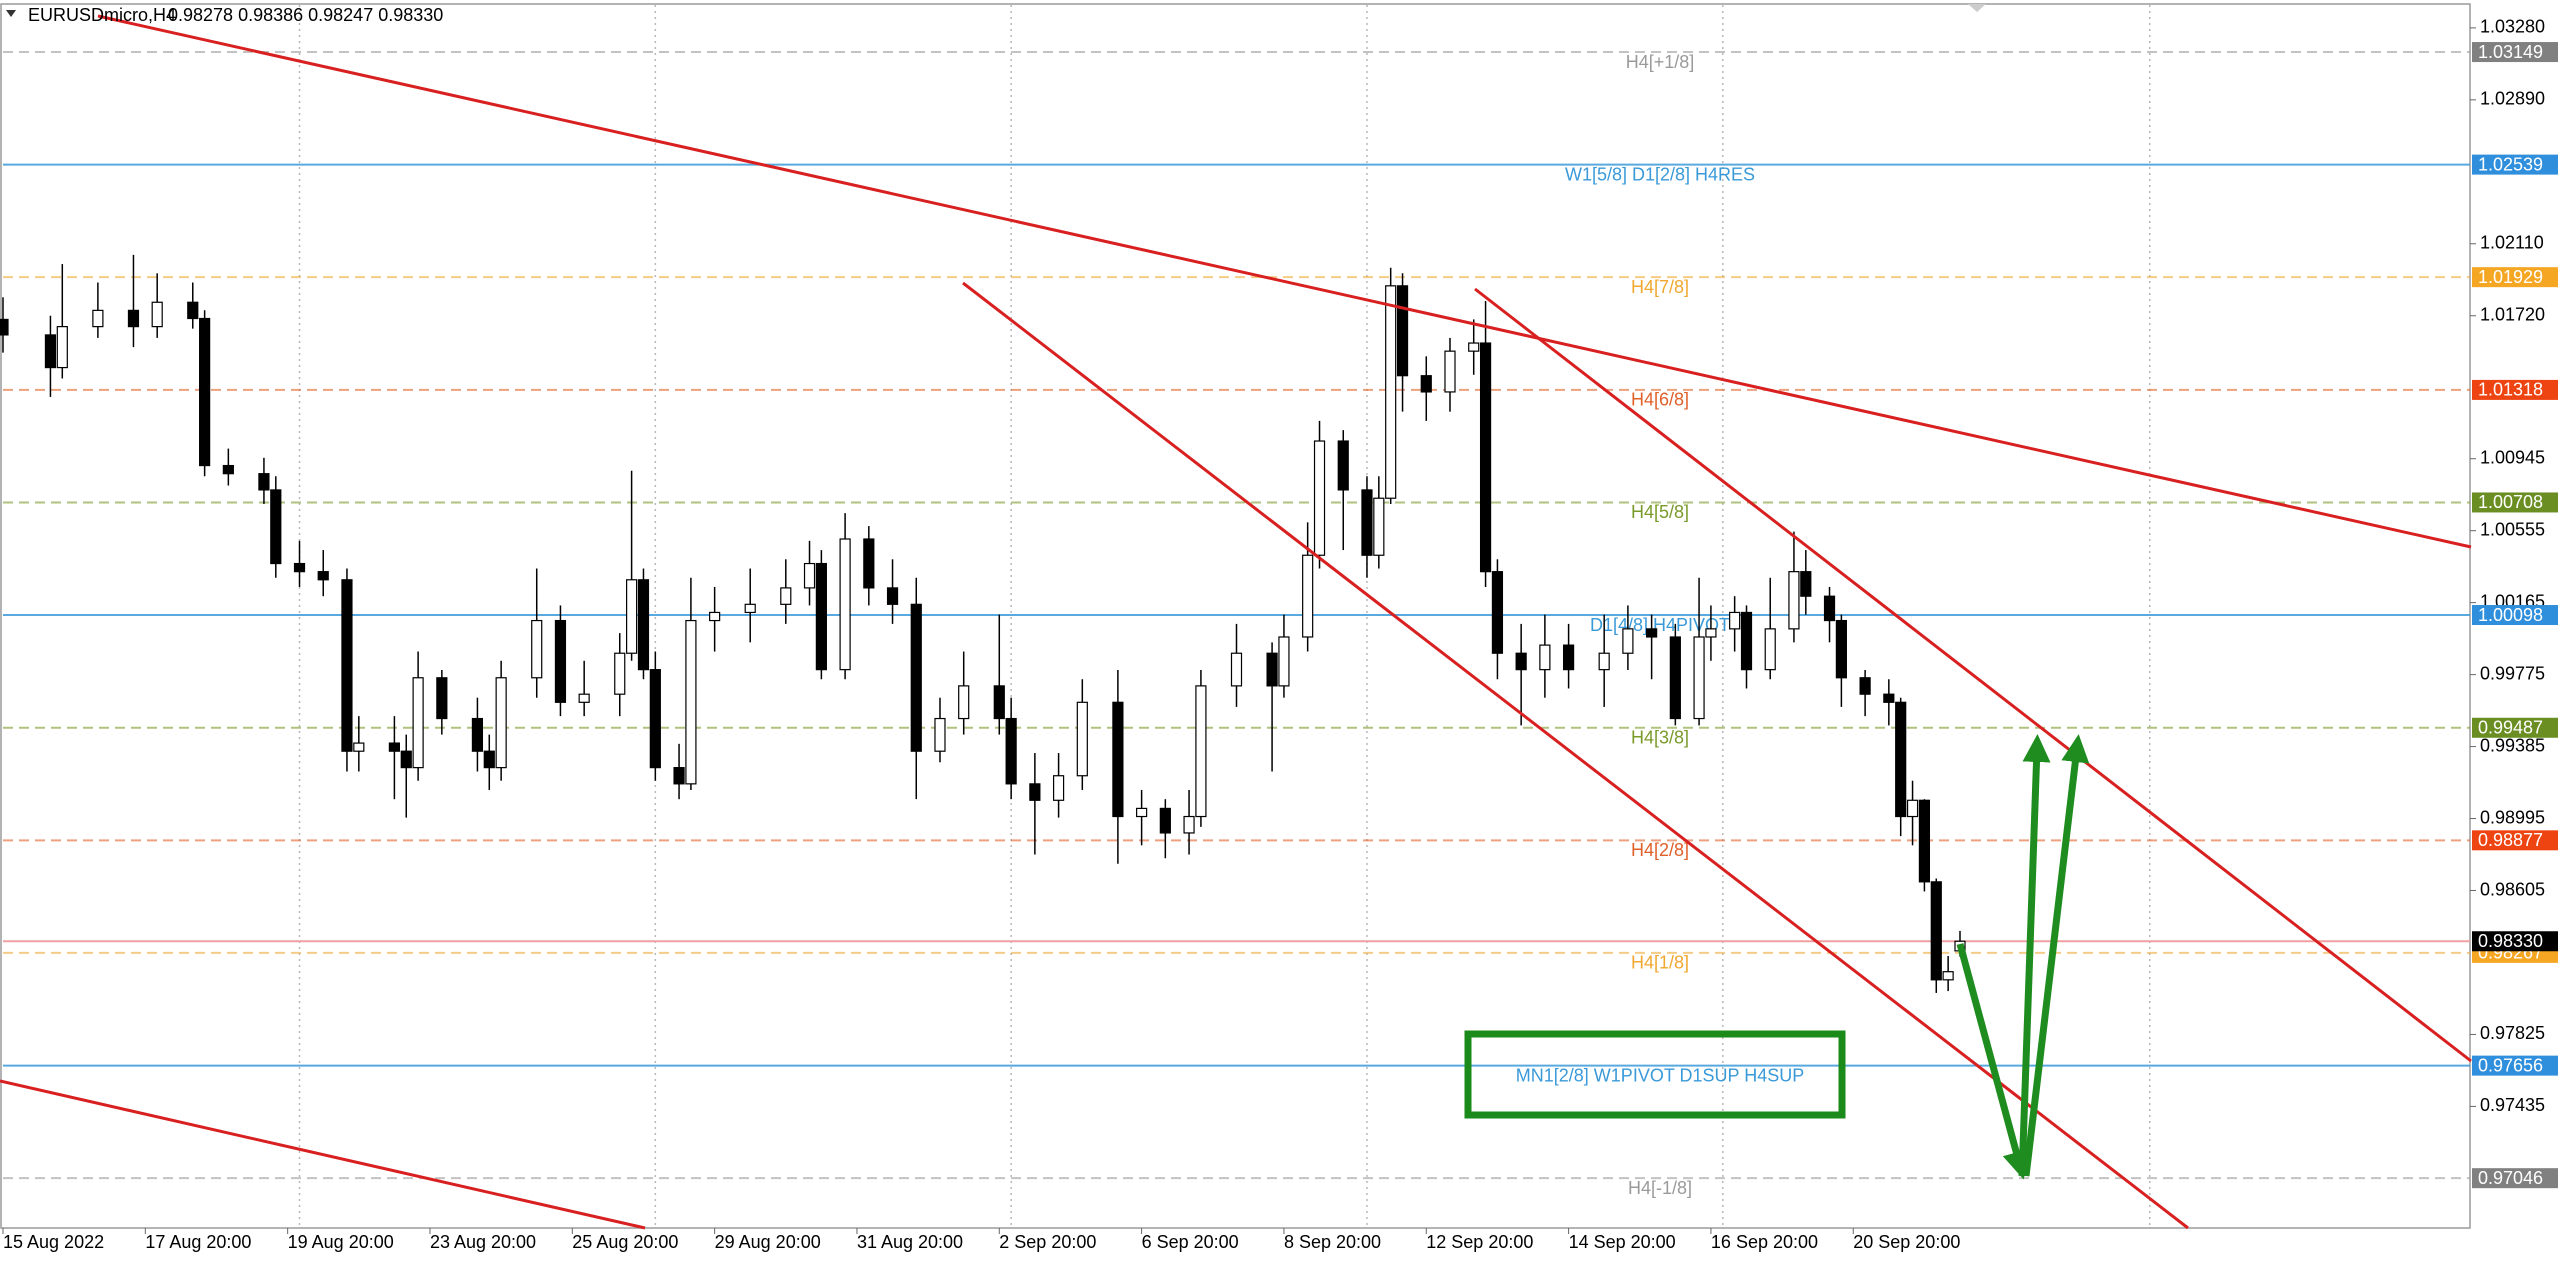  Describe the element at coordinates (102, 15) in the screenshot. I see `symbol: EURUSDmicro,H4` at that location.